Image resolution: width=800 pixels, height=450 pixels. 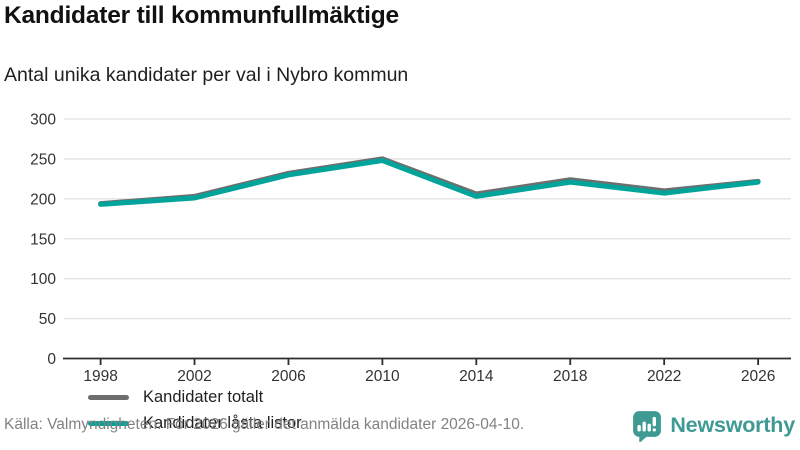 I want to click on series-line-kandidater-lasta-listor, so click(x=429, y=182).